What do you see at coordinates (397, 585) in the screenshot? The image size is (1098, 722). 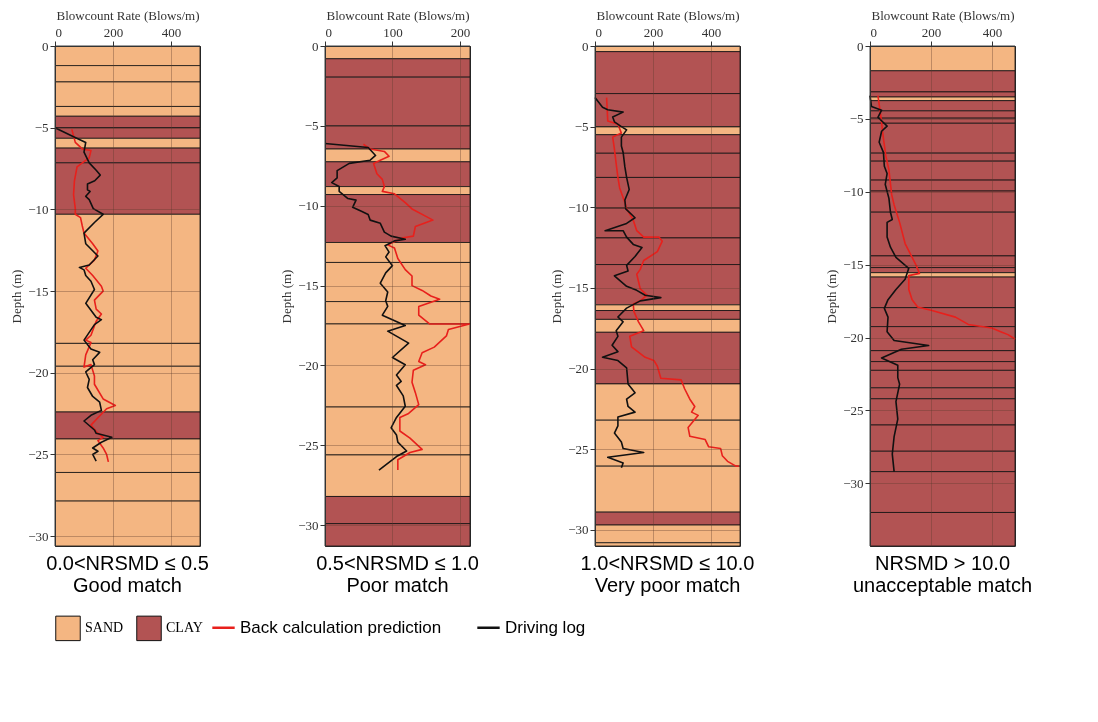 I see `text: Poor match` at bounding box center [397, 585].